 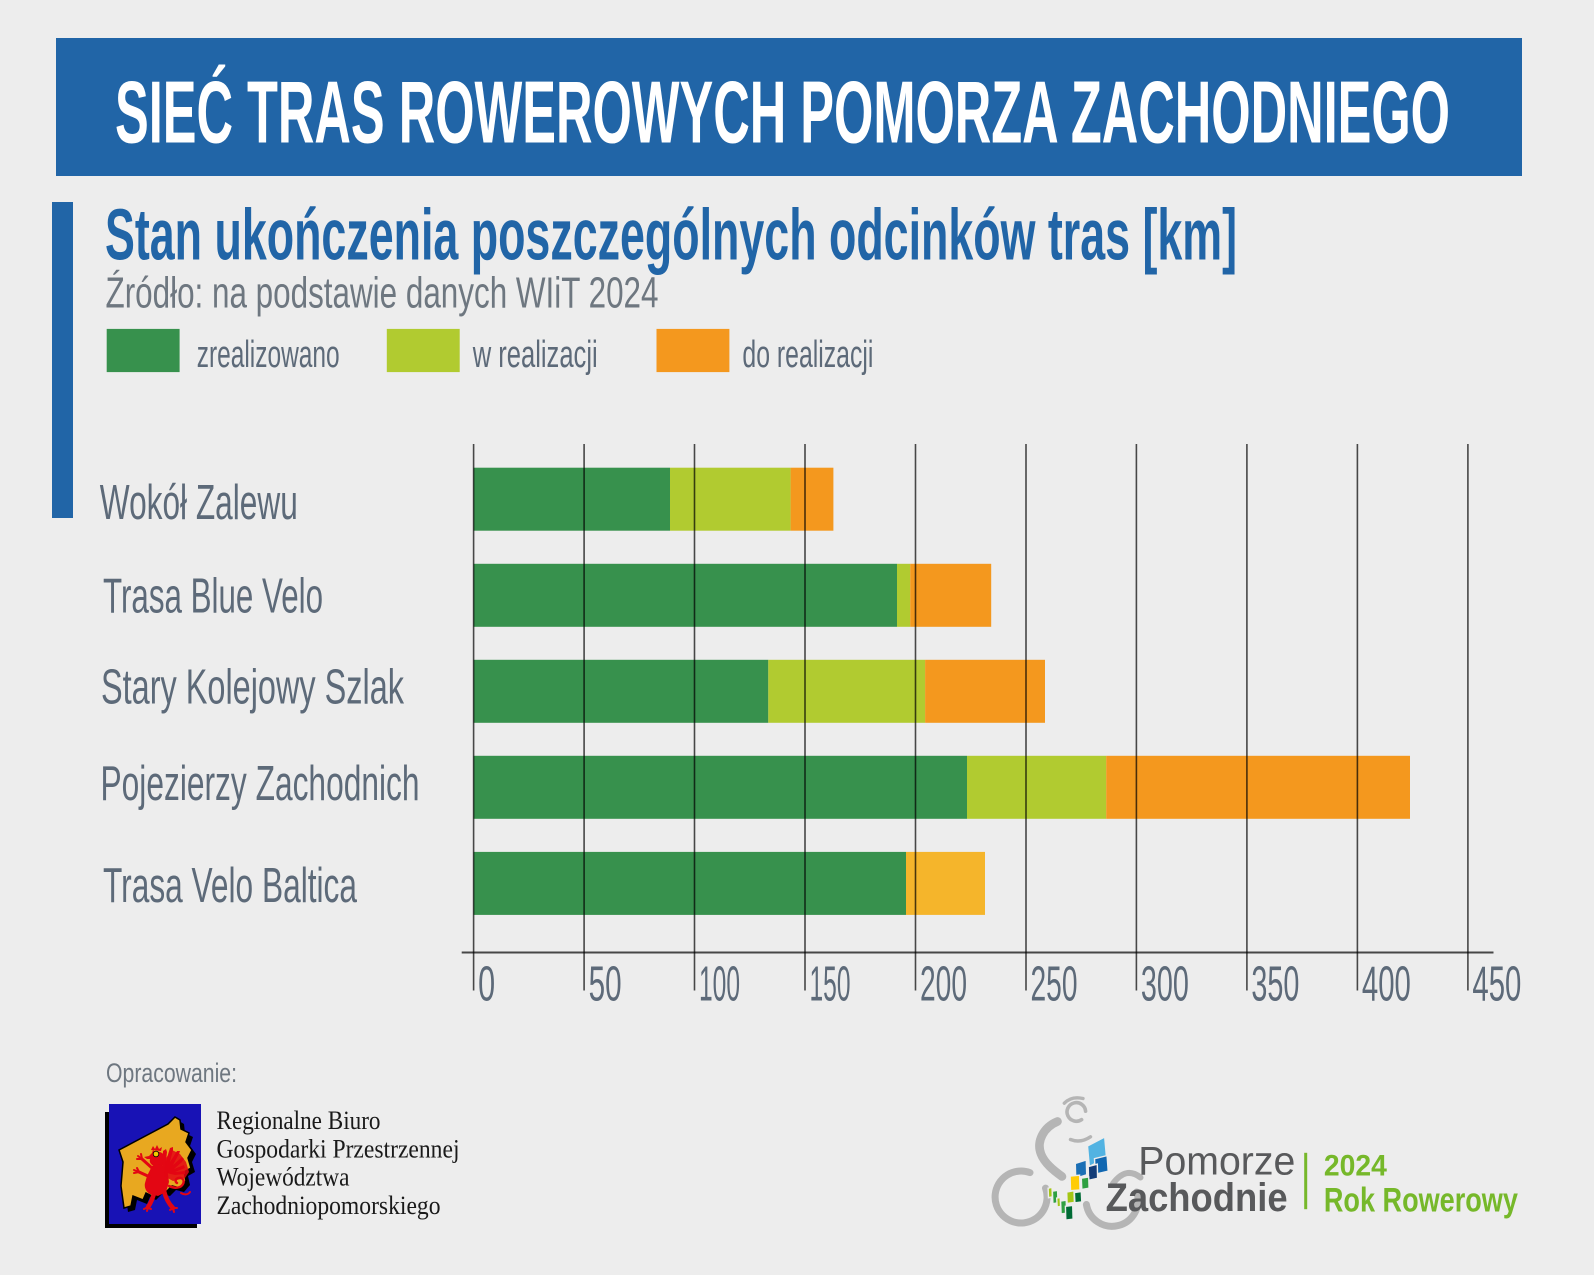 What do you see at coordinates (283, 1177) in the screenshot?
I see `svg-text: Województwa` at bounding box center [283, 1177].